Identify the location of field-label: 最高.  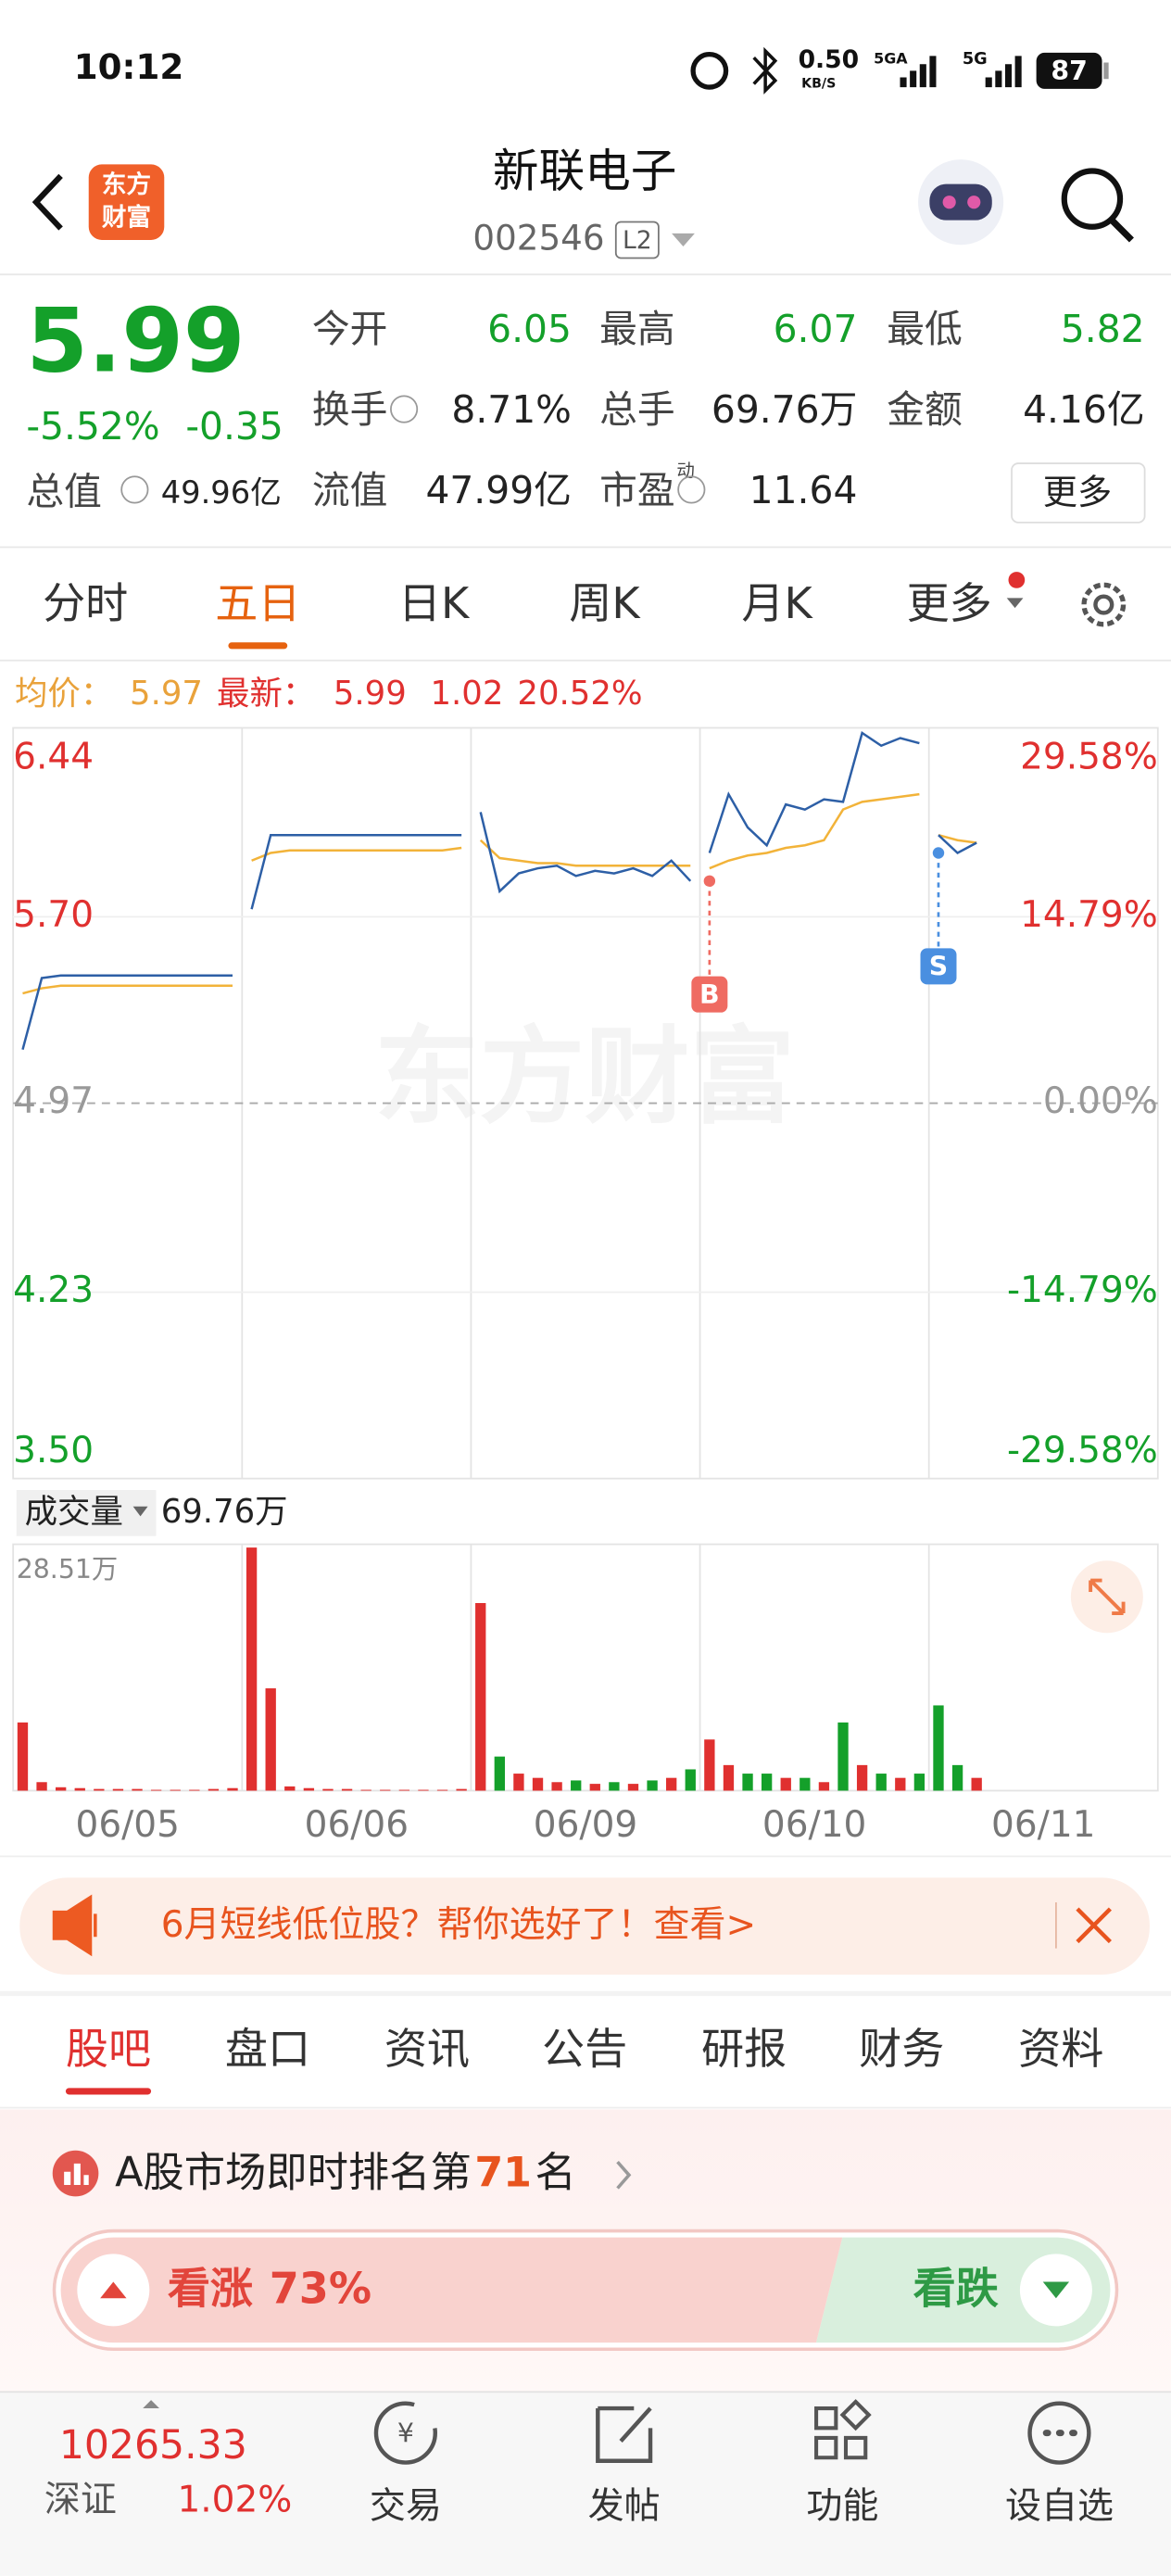
(637, 329).